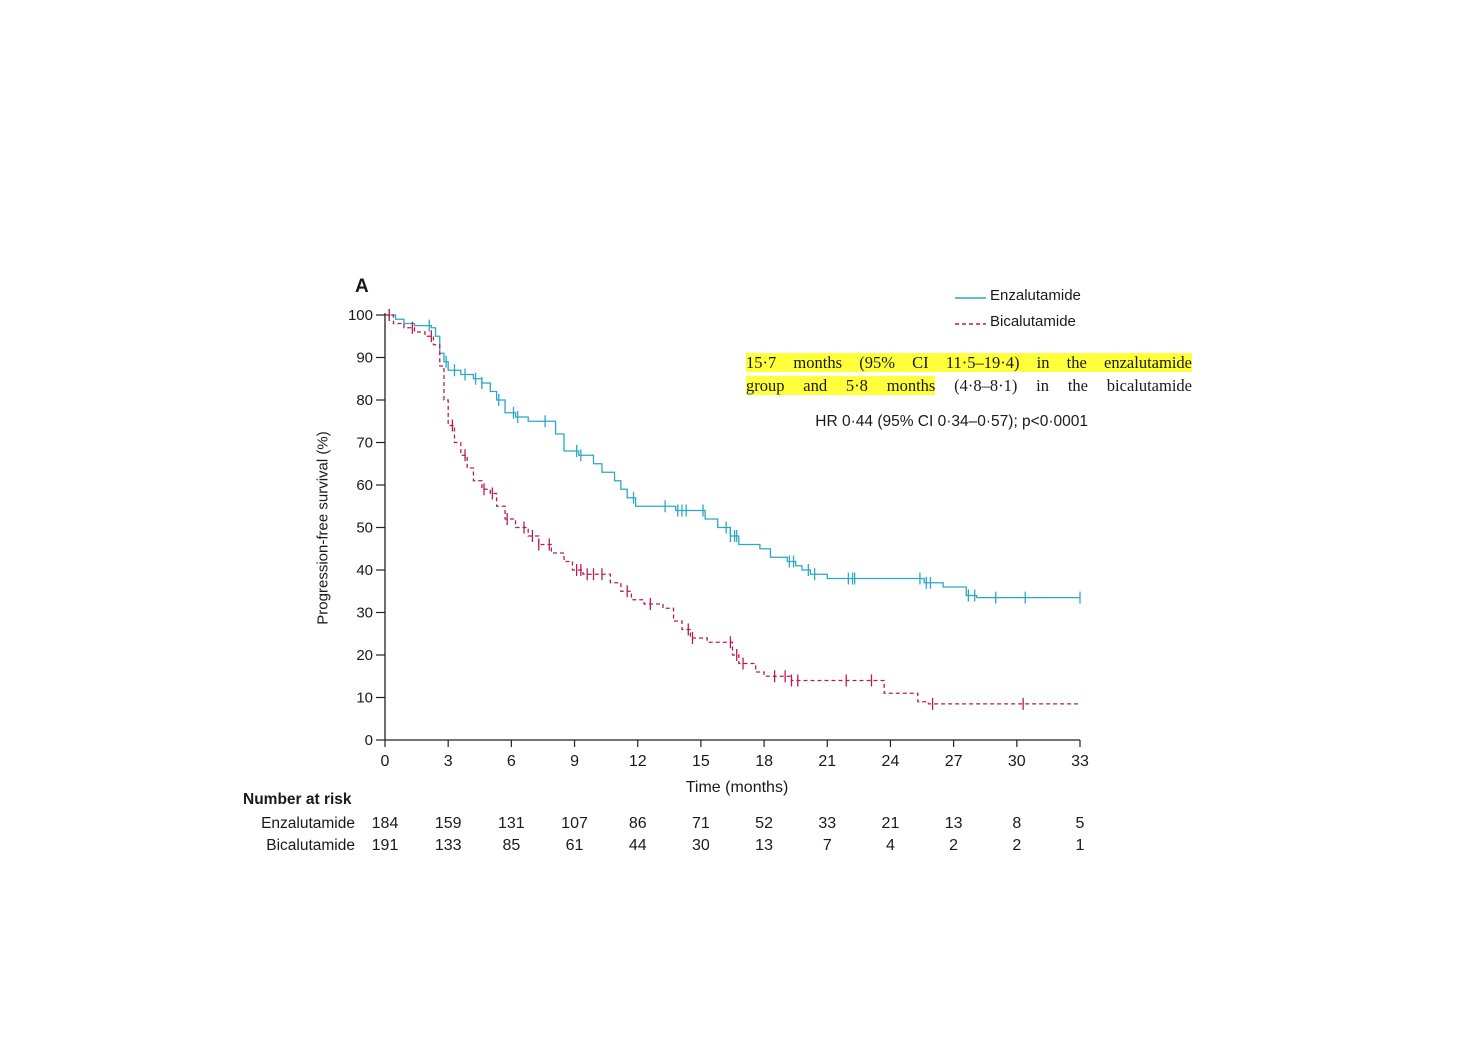 Image resolution: width=1472 pixels, height=1041 pixels. What do you see at coordinates (737, 787) in the screenshot?
I see `x-axis-label: Time (months)` at bounding box center [737, 787].